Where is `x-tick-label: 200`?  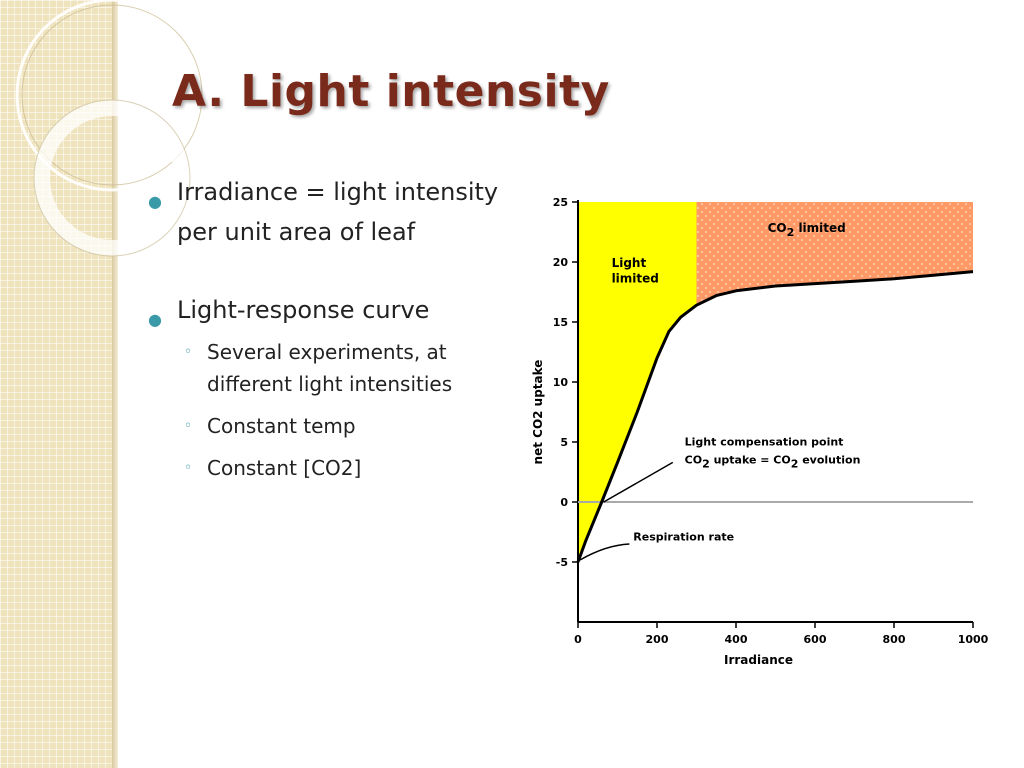 x-tick-label: 200 is located at coordinates (657, 639).